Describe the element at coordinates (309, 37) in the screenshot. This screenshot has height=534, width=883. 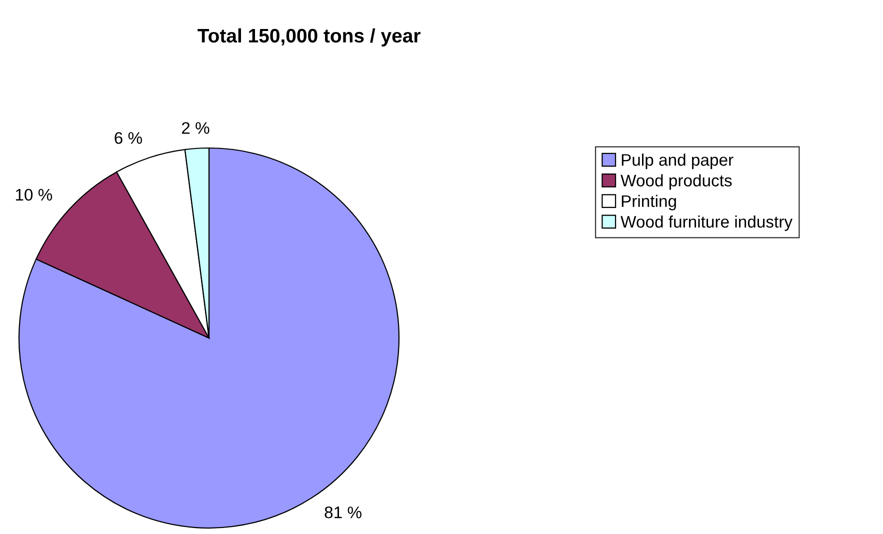
I see `chart-title: Total 150,000 tons / year` at that location.